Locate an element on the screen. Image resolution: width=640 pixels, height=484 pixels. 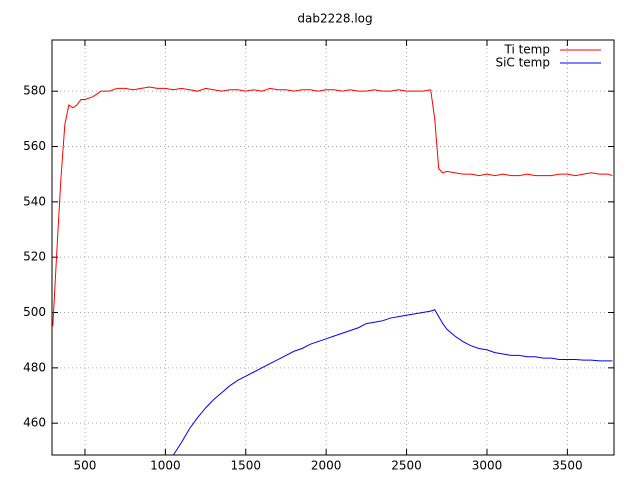
y-tick-label: 580 is located at coordinates (34, 91).